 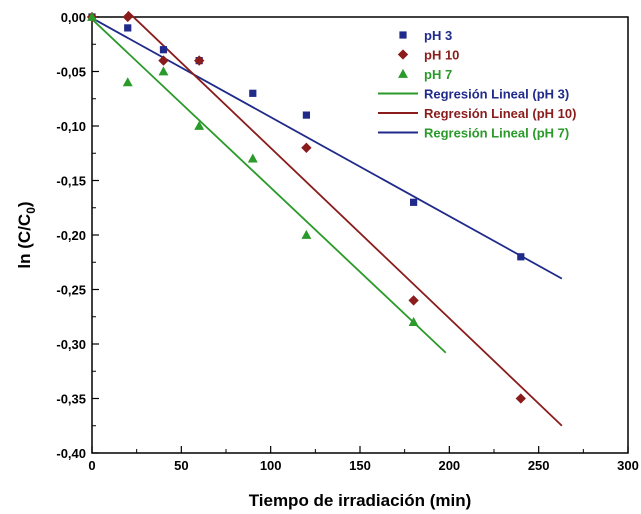 What do you see at coordinates (496, 133) in the screenshot?
I see `legend-label: Regresión Lineal (pH 7)` at bounding box center [496, 133].